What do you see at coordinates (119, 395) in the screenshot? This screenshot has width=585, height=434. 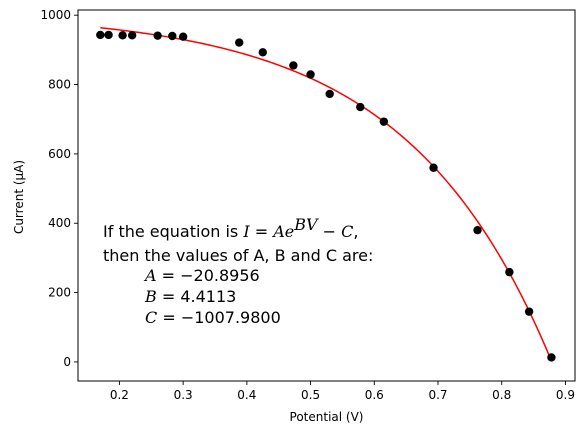 I see `x-tick-label: 0.2` at bounding box center [119, 395].